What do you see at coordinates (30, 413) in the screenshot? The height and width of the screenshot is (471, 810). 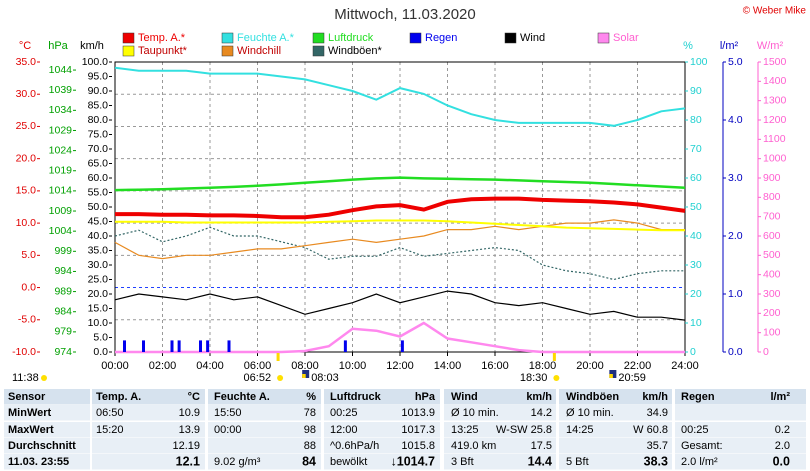 I see `table-cell: MinWert` at bounding box center [30, 413].